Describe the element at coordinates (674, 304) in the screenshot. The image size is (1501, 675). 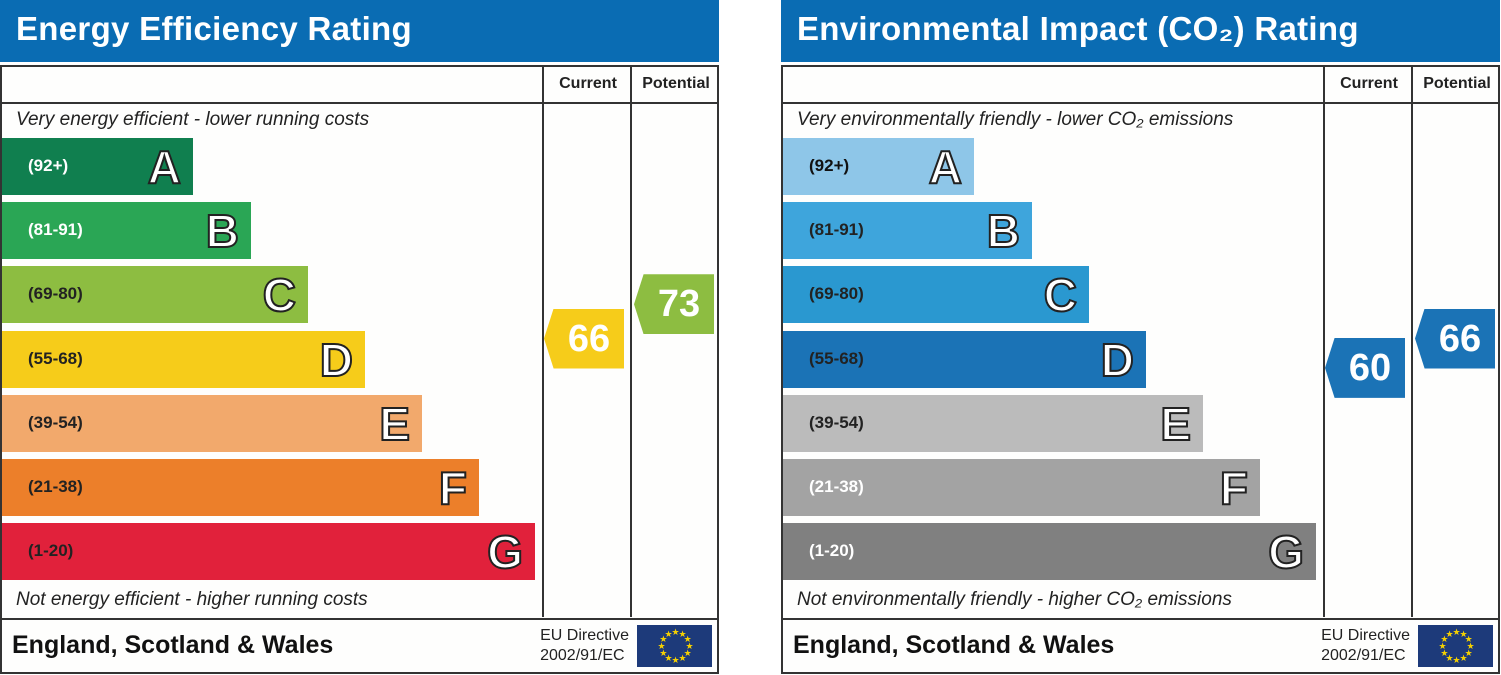
I see `potential-rating-arrow: 73` at that location.